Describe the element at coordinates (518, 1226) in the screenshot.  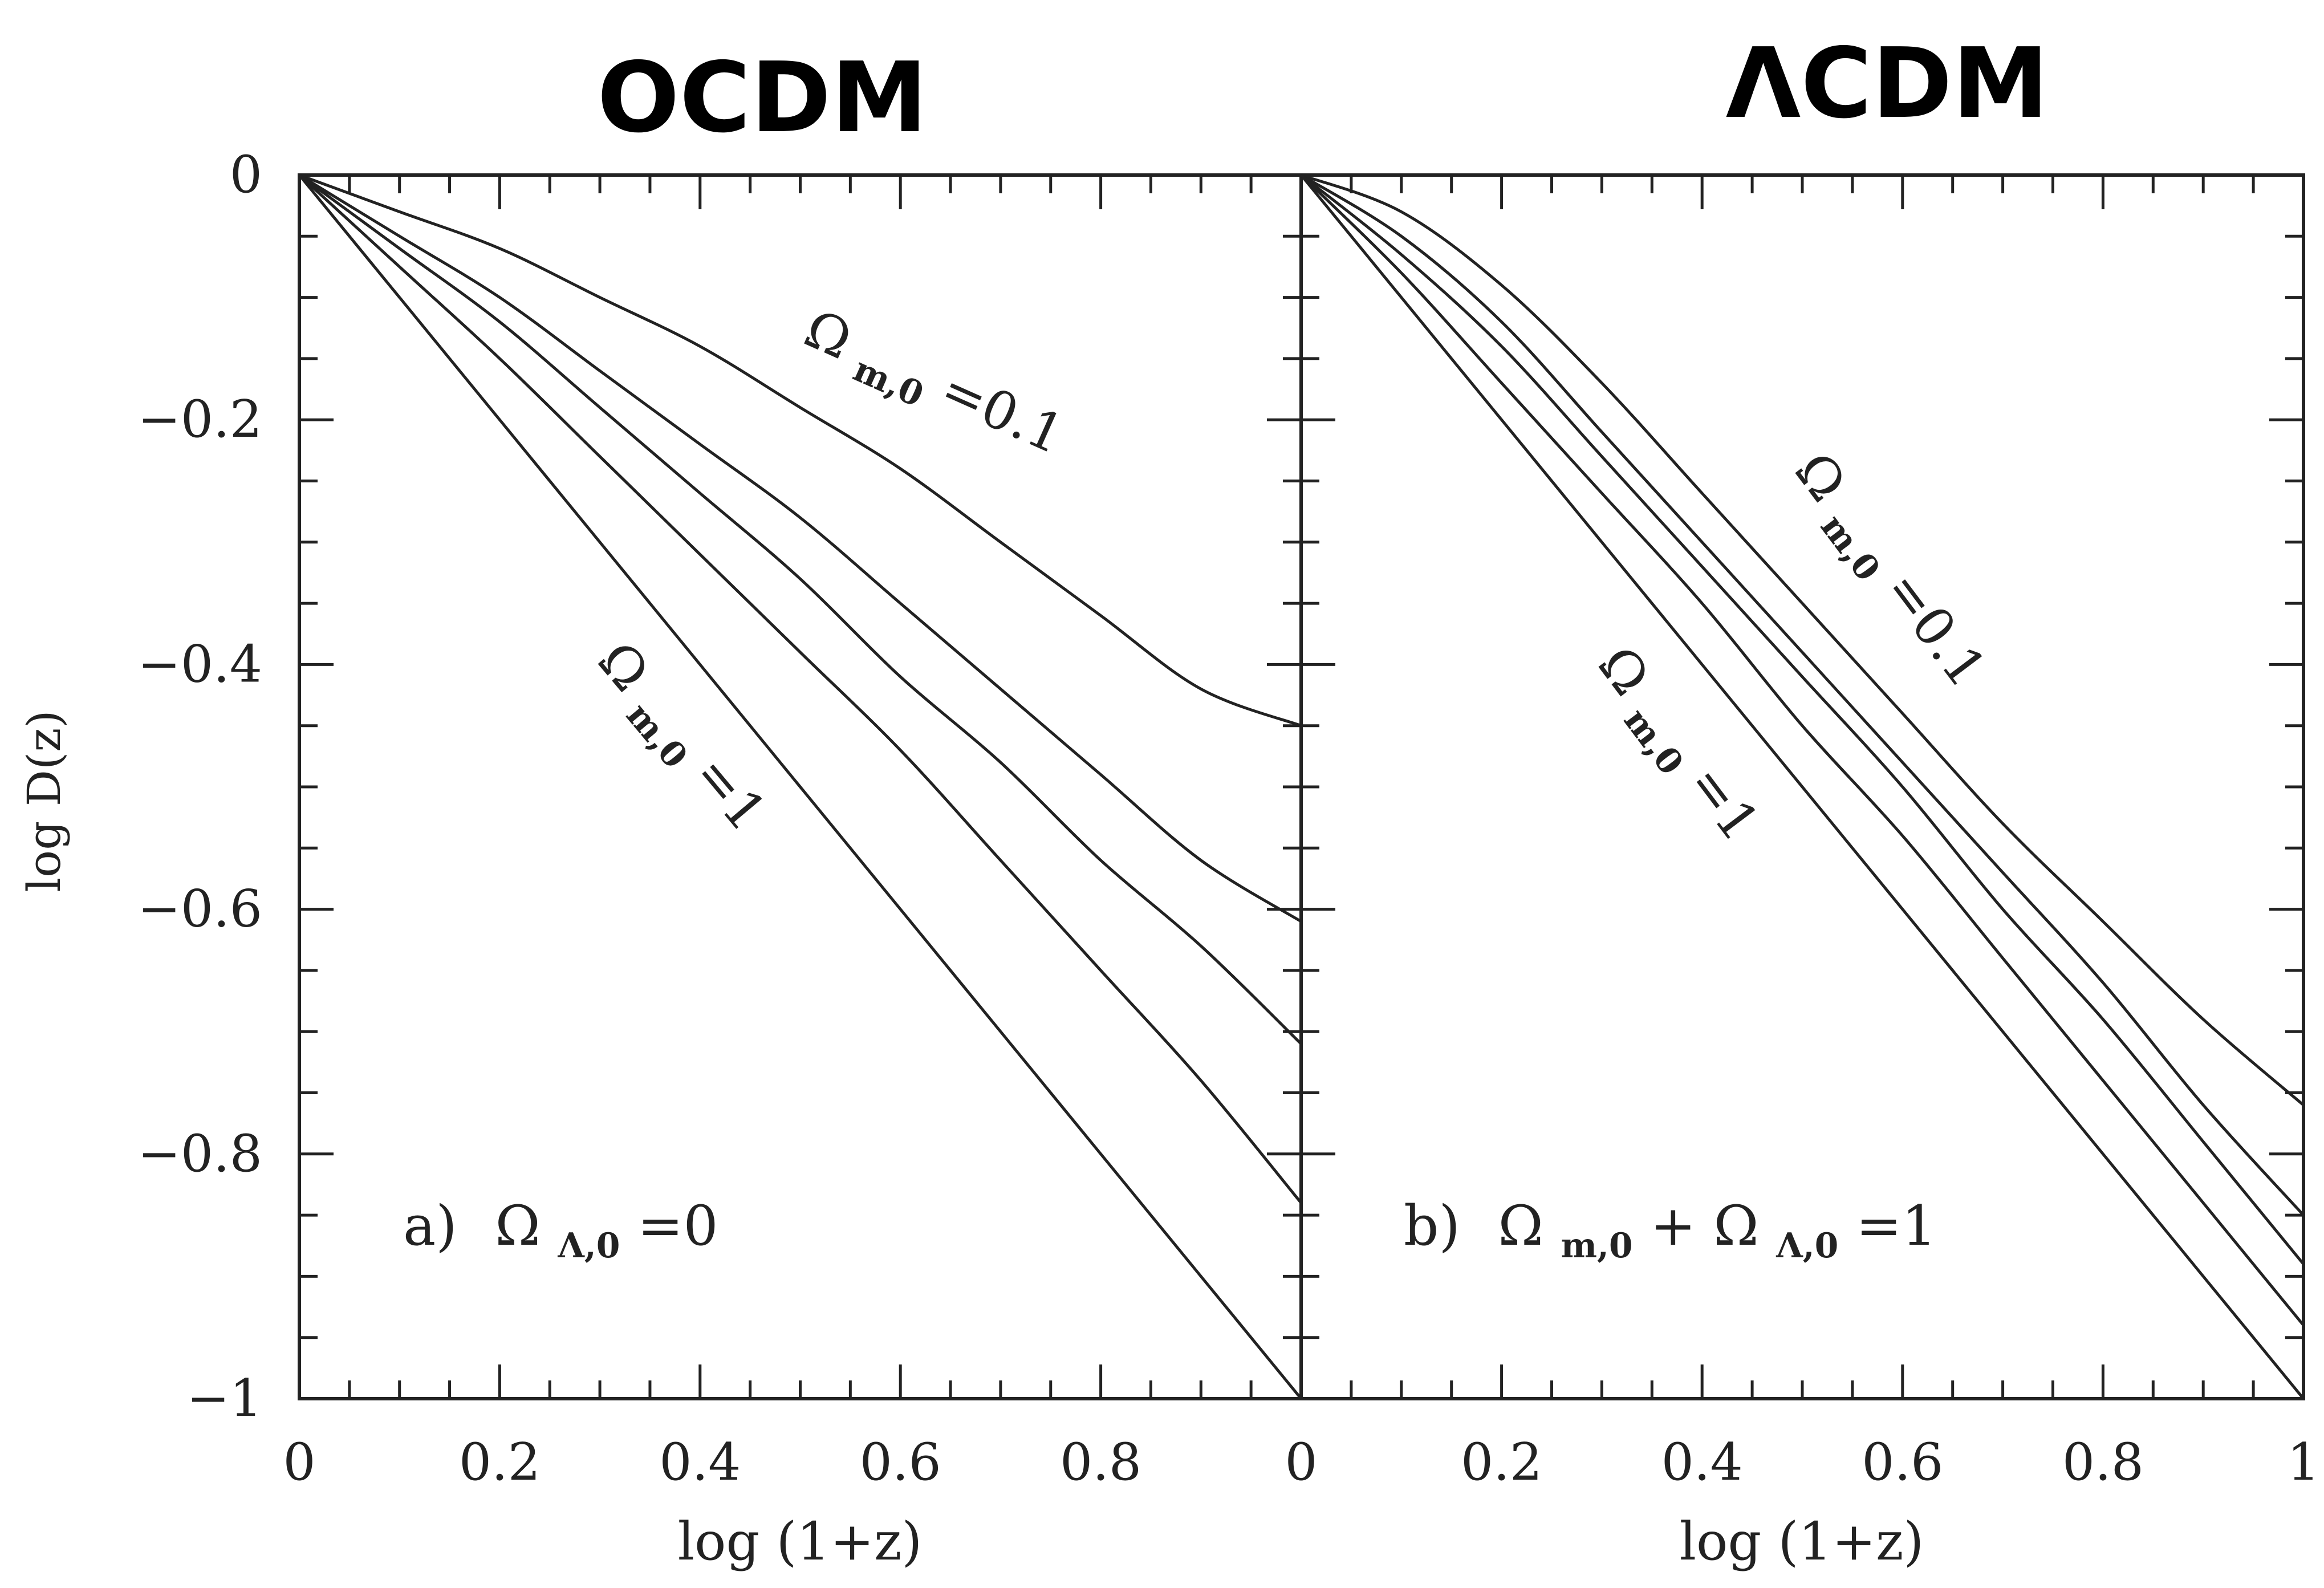
I see `panel-a-omega-symbol: Ω` at that location.